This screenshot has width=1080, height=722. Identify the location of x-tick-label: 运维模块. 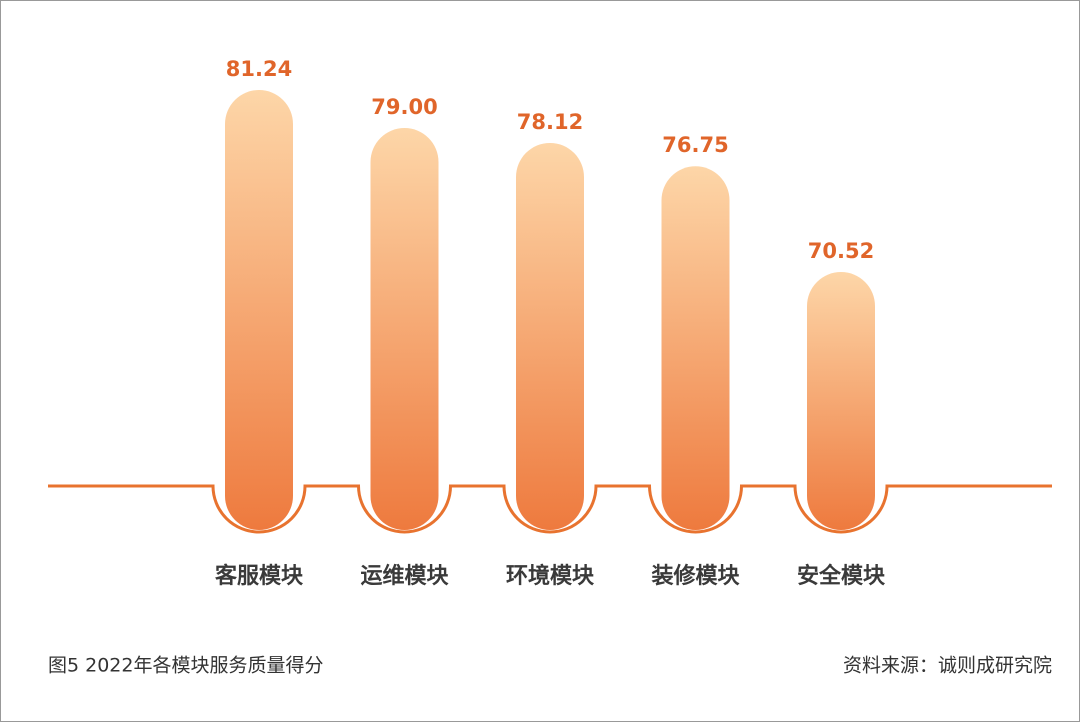
(404, 576).